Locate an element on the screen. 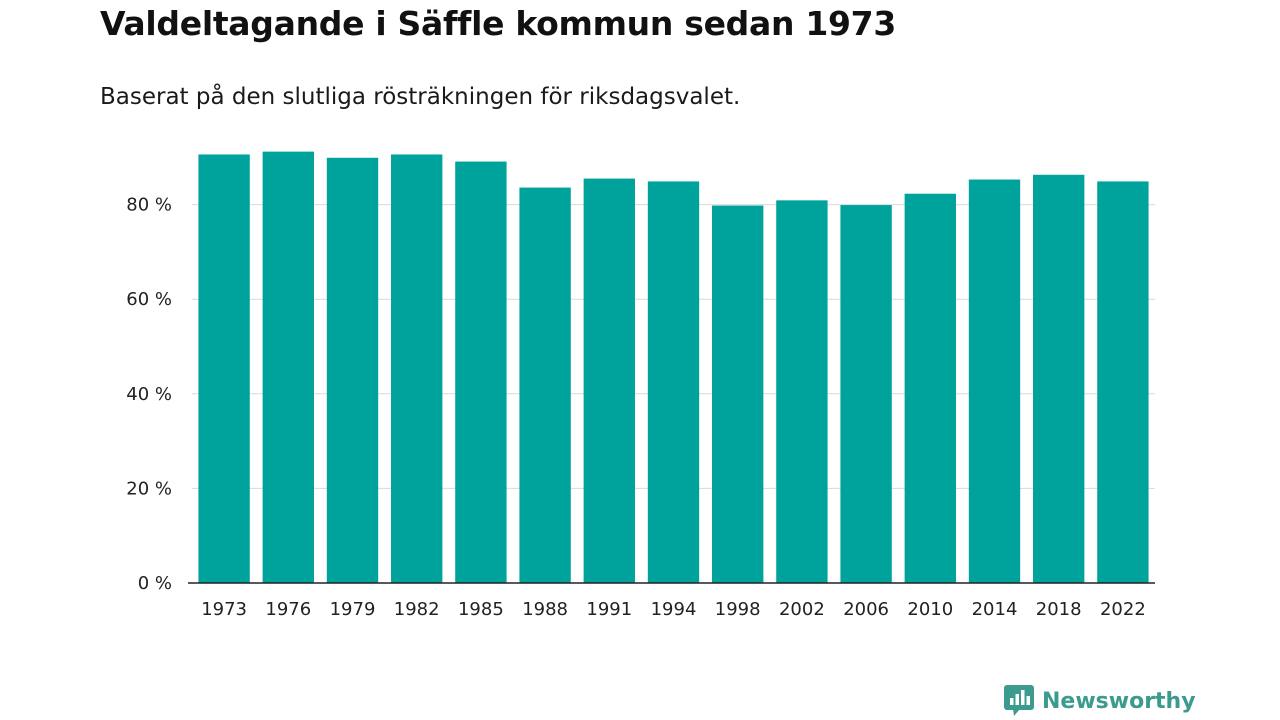 Image resolution: width=1280 pixels, height=720 pixels. bar-1982 is located at coordinates (417, 368).